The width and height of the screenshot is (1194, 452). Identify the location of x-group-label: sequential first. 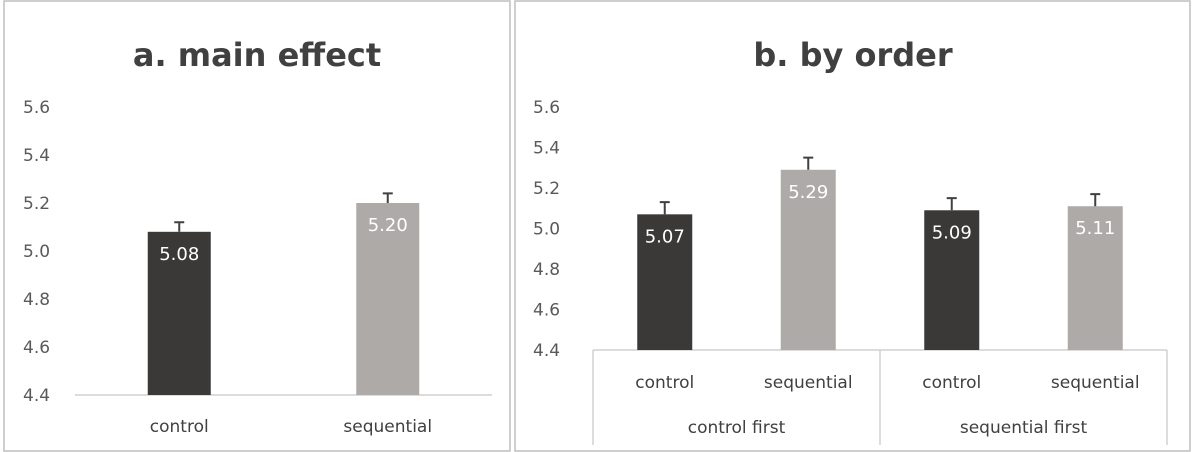
(1024, 428).